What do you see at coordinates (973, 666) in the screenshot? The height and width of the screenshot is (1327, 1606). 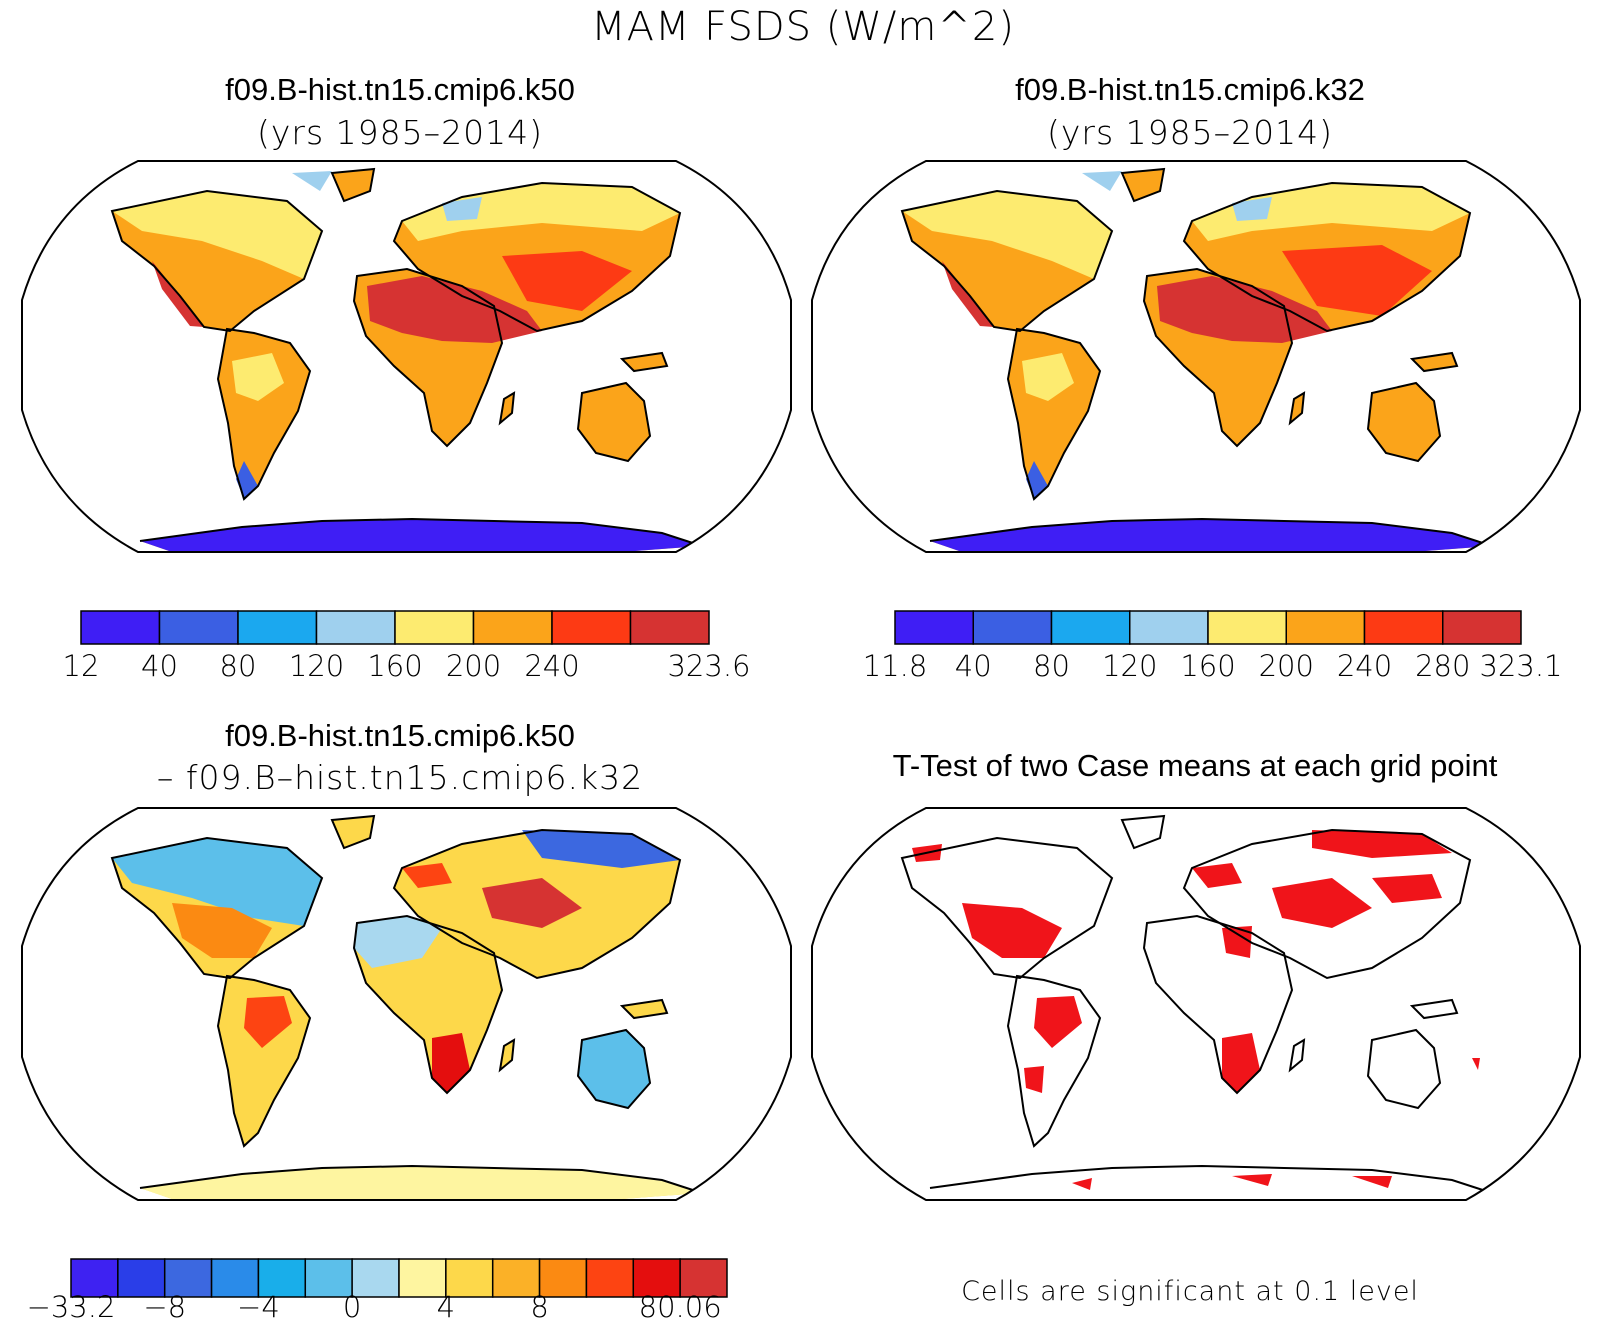 I see `top_right-colorbar-label-1: 40` at bounding box center [973, 666].